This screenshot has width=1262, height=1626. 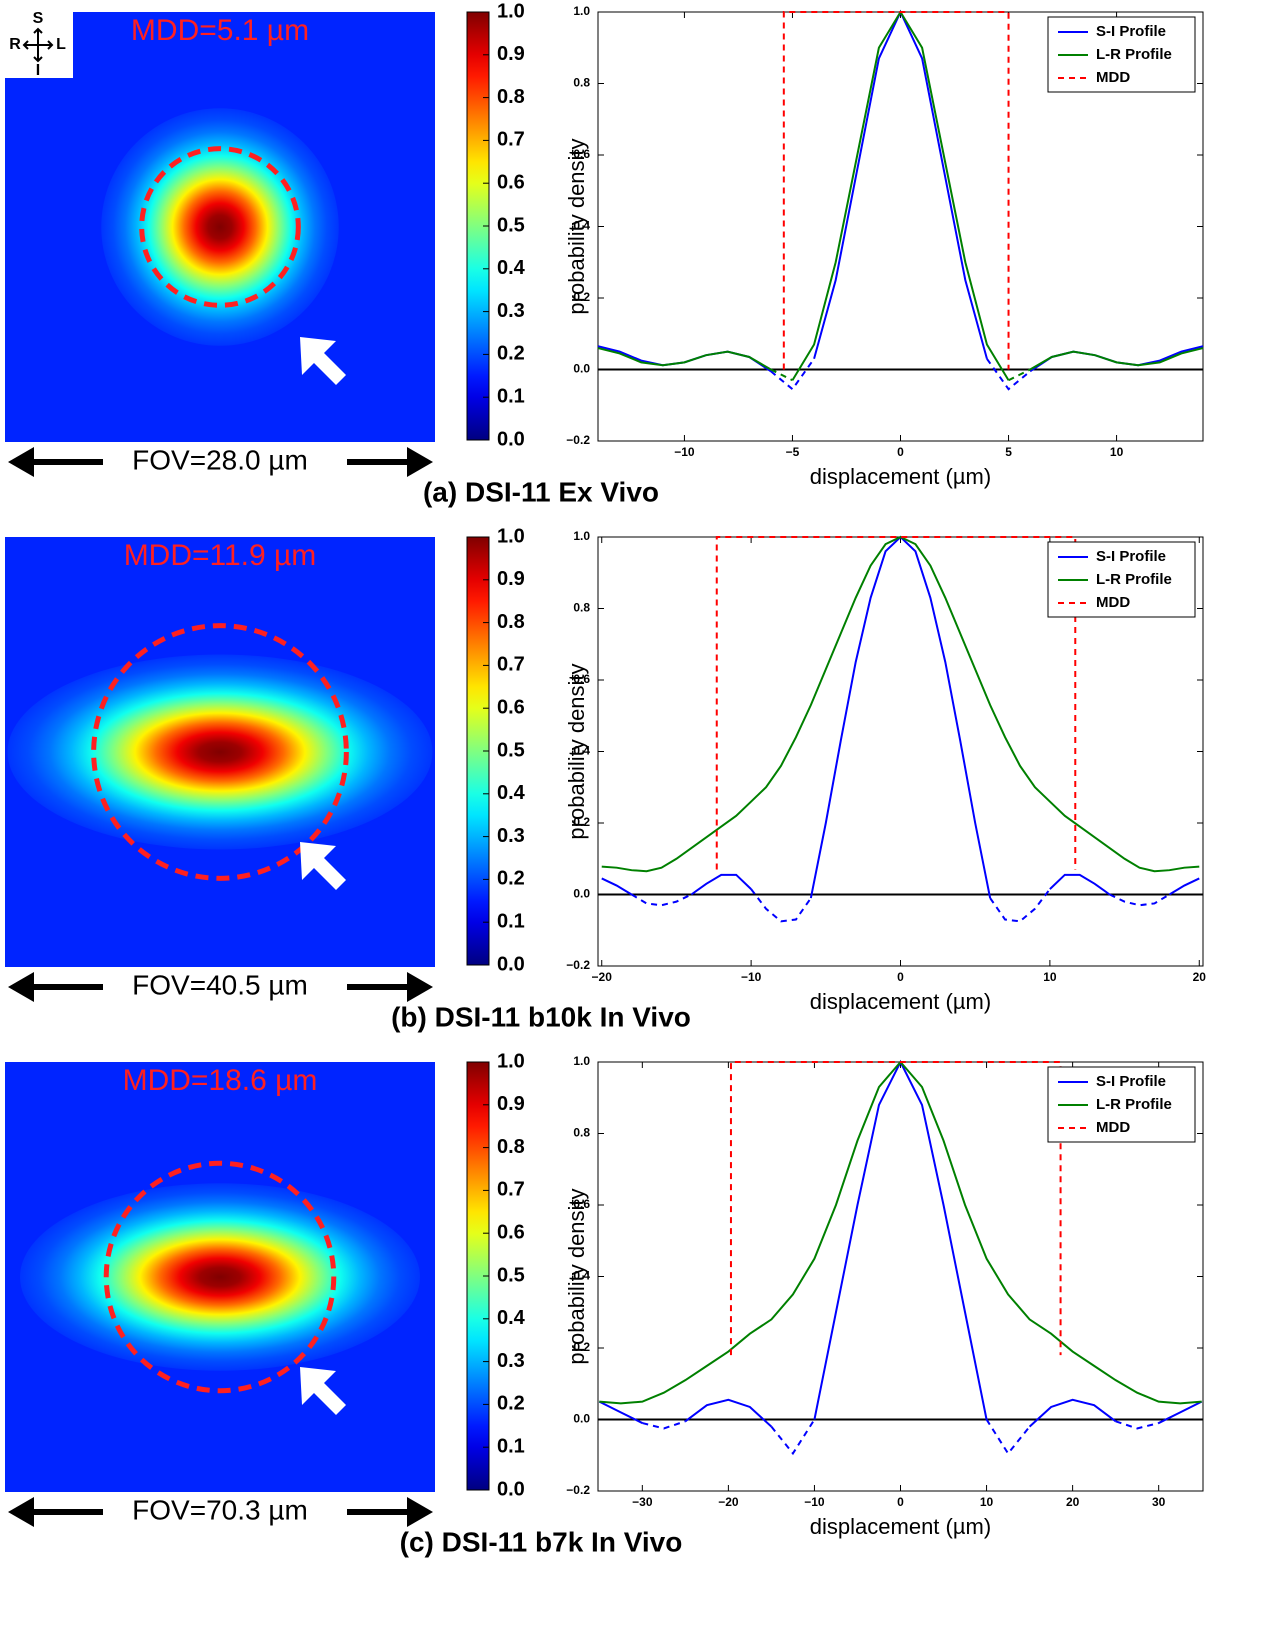 I want to click on colorbar-tick-label: 0.2, so click(x=511, y=1404).